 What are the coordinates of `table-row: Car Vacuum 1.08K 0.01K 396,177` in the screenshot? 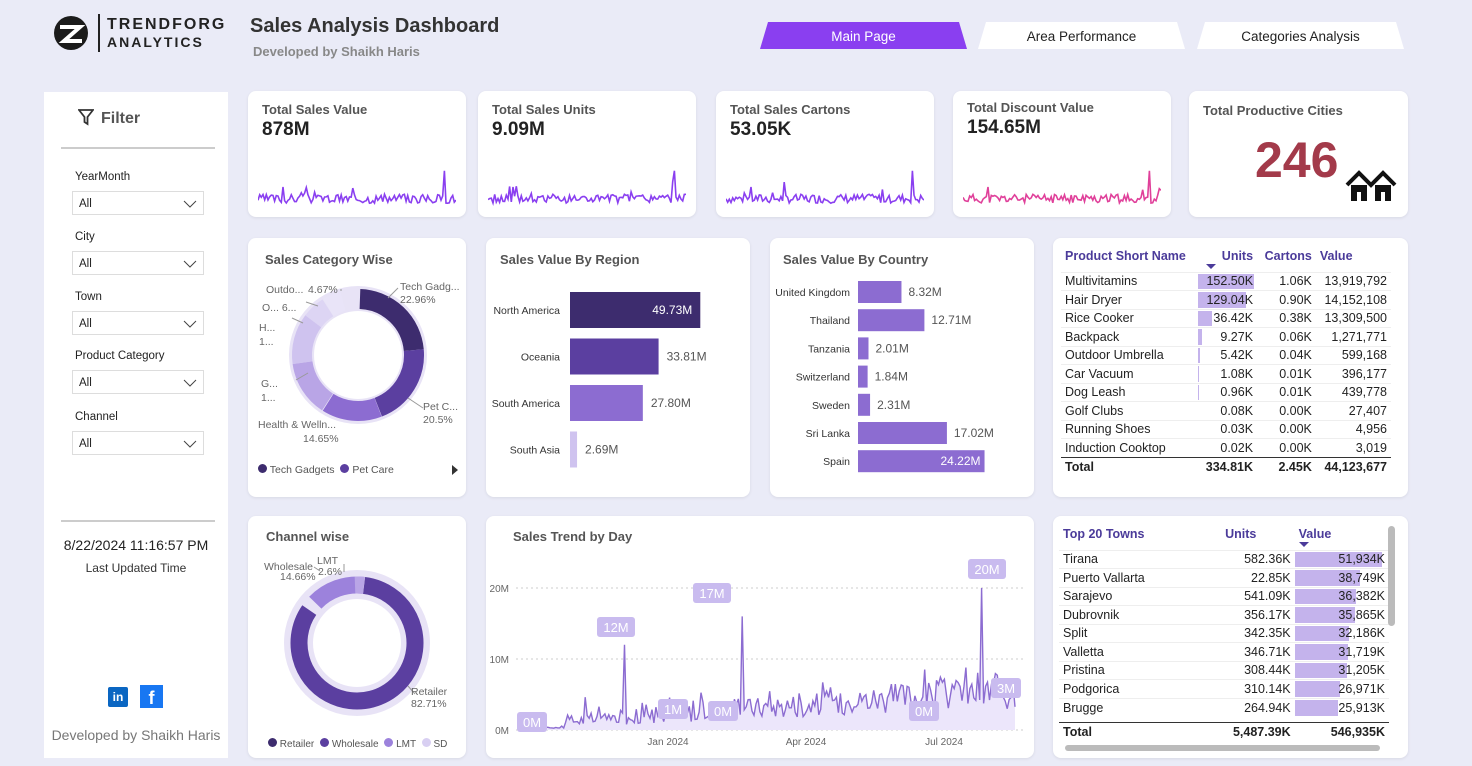 It's located at (1226, 374).